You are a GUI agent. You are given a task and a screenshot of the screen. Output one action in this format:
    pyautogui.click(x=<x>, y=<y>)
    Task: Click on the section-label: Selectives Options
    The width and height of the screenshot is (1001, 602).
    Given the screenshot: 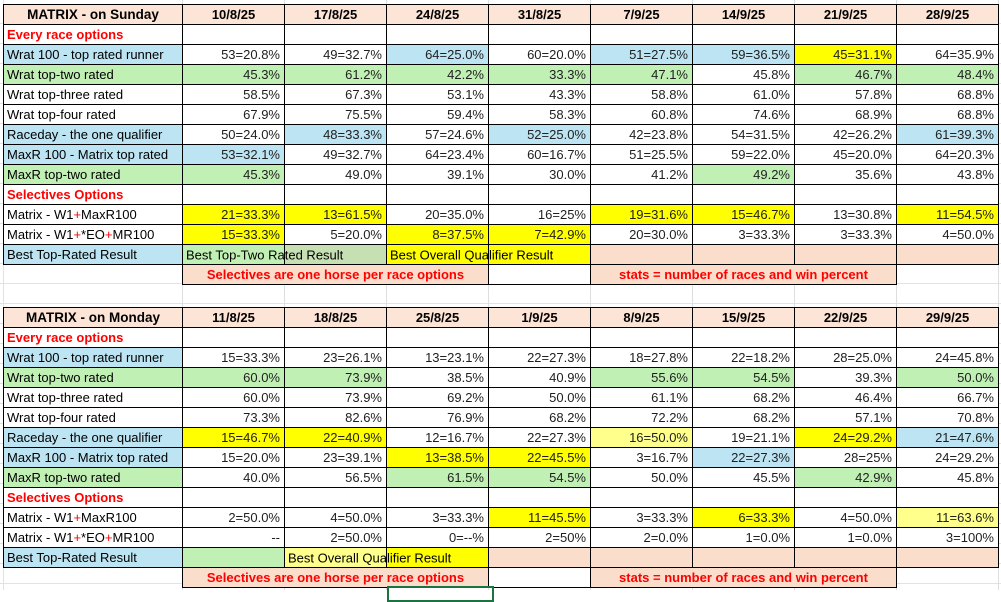 What is the action you would take?
    pyautogui.click(x=93, y=194)
    